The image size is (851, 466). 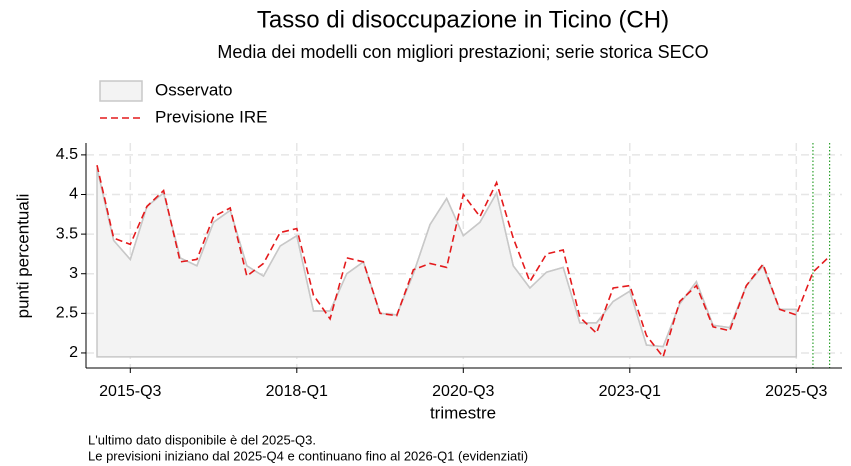 What do you see at coordinates (67, 154) in the screenshot?
I see `y-tick-label: 4.5` at bounding box center [67, 154].